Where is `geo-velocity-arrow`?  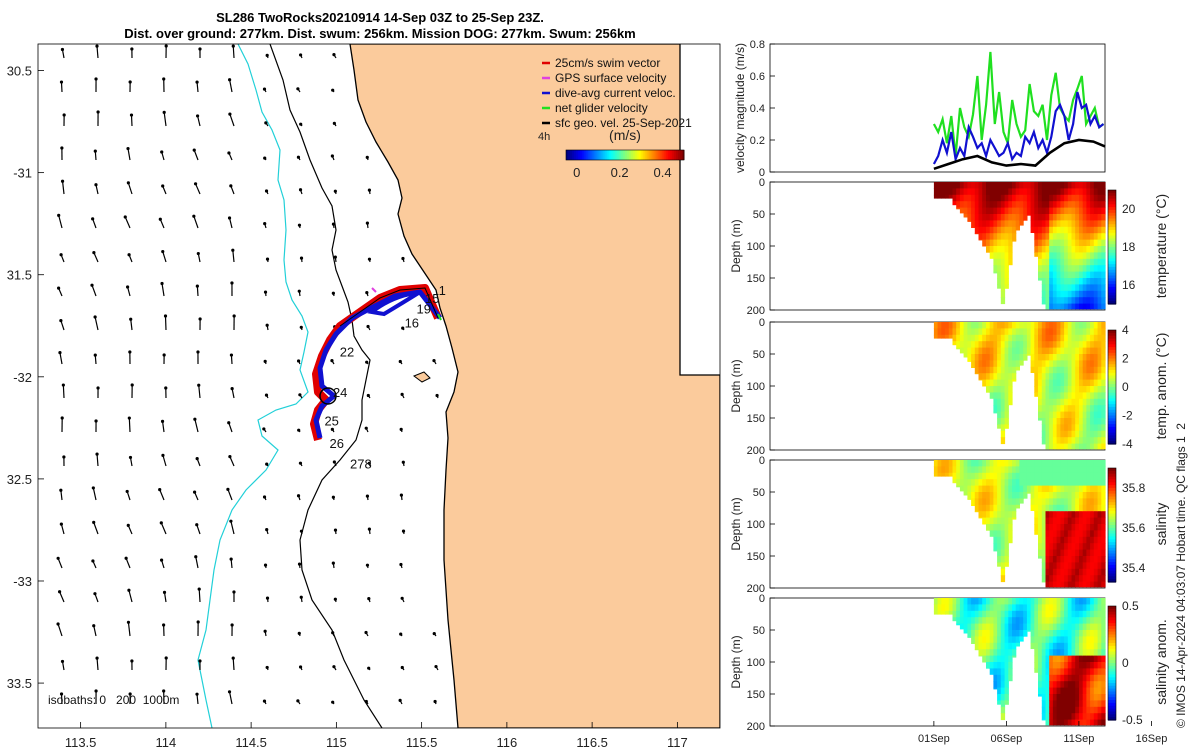 geo-velocity-arrow is located at coordinates (62, 597).